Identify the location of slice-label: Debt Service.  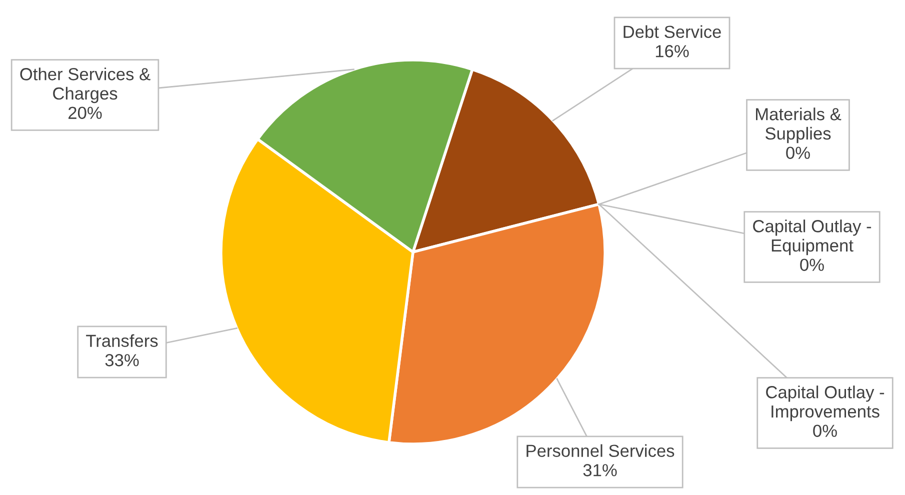
(672, 31).